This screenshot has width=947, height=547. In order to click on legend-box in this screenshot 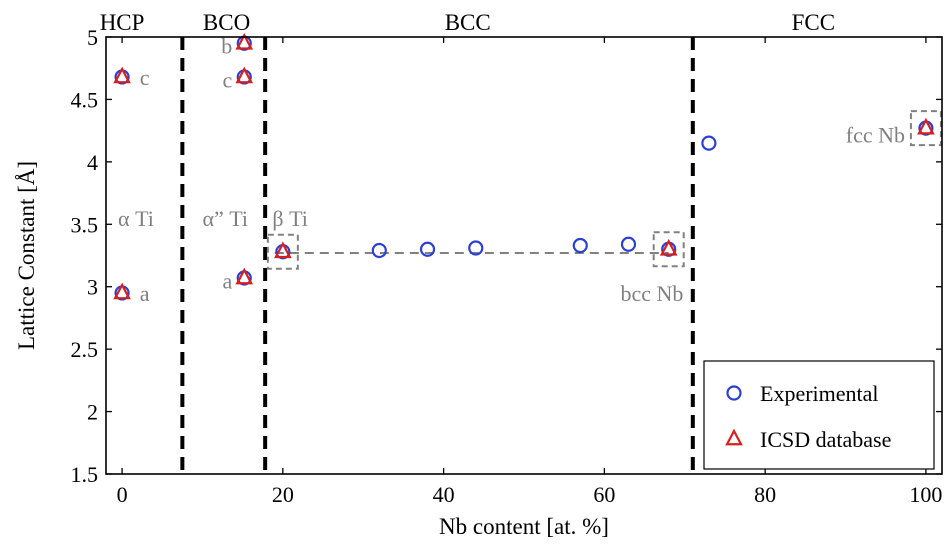, I will do `click(819, 415)`.